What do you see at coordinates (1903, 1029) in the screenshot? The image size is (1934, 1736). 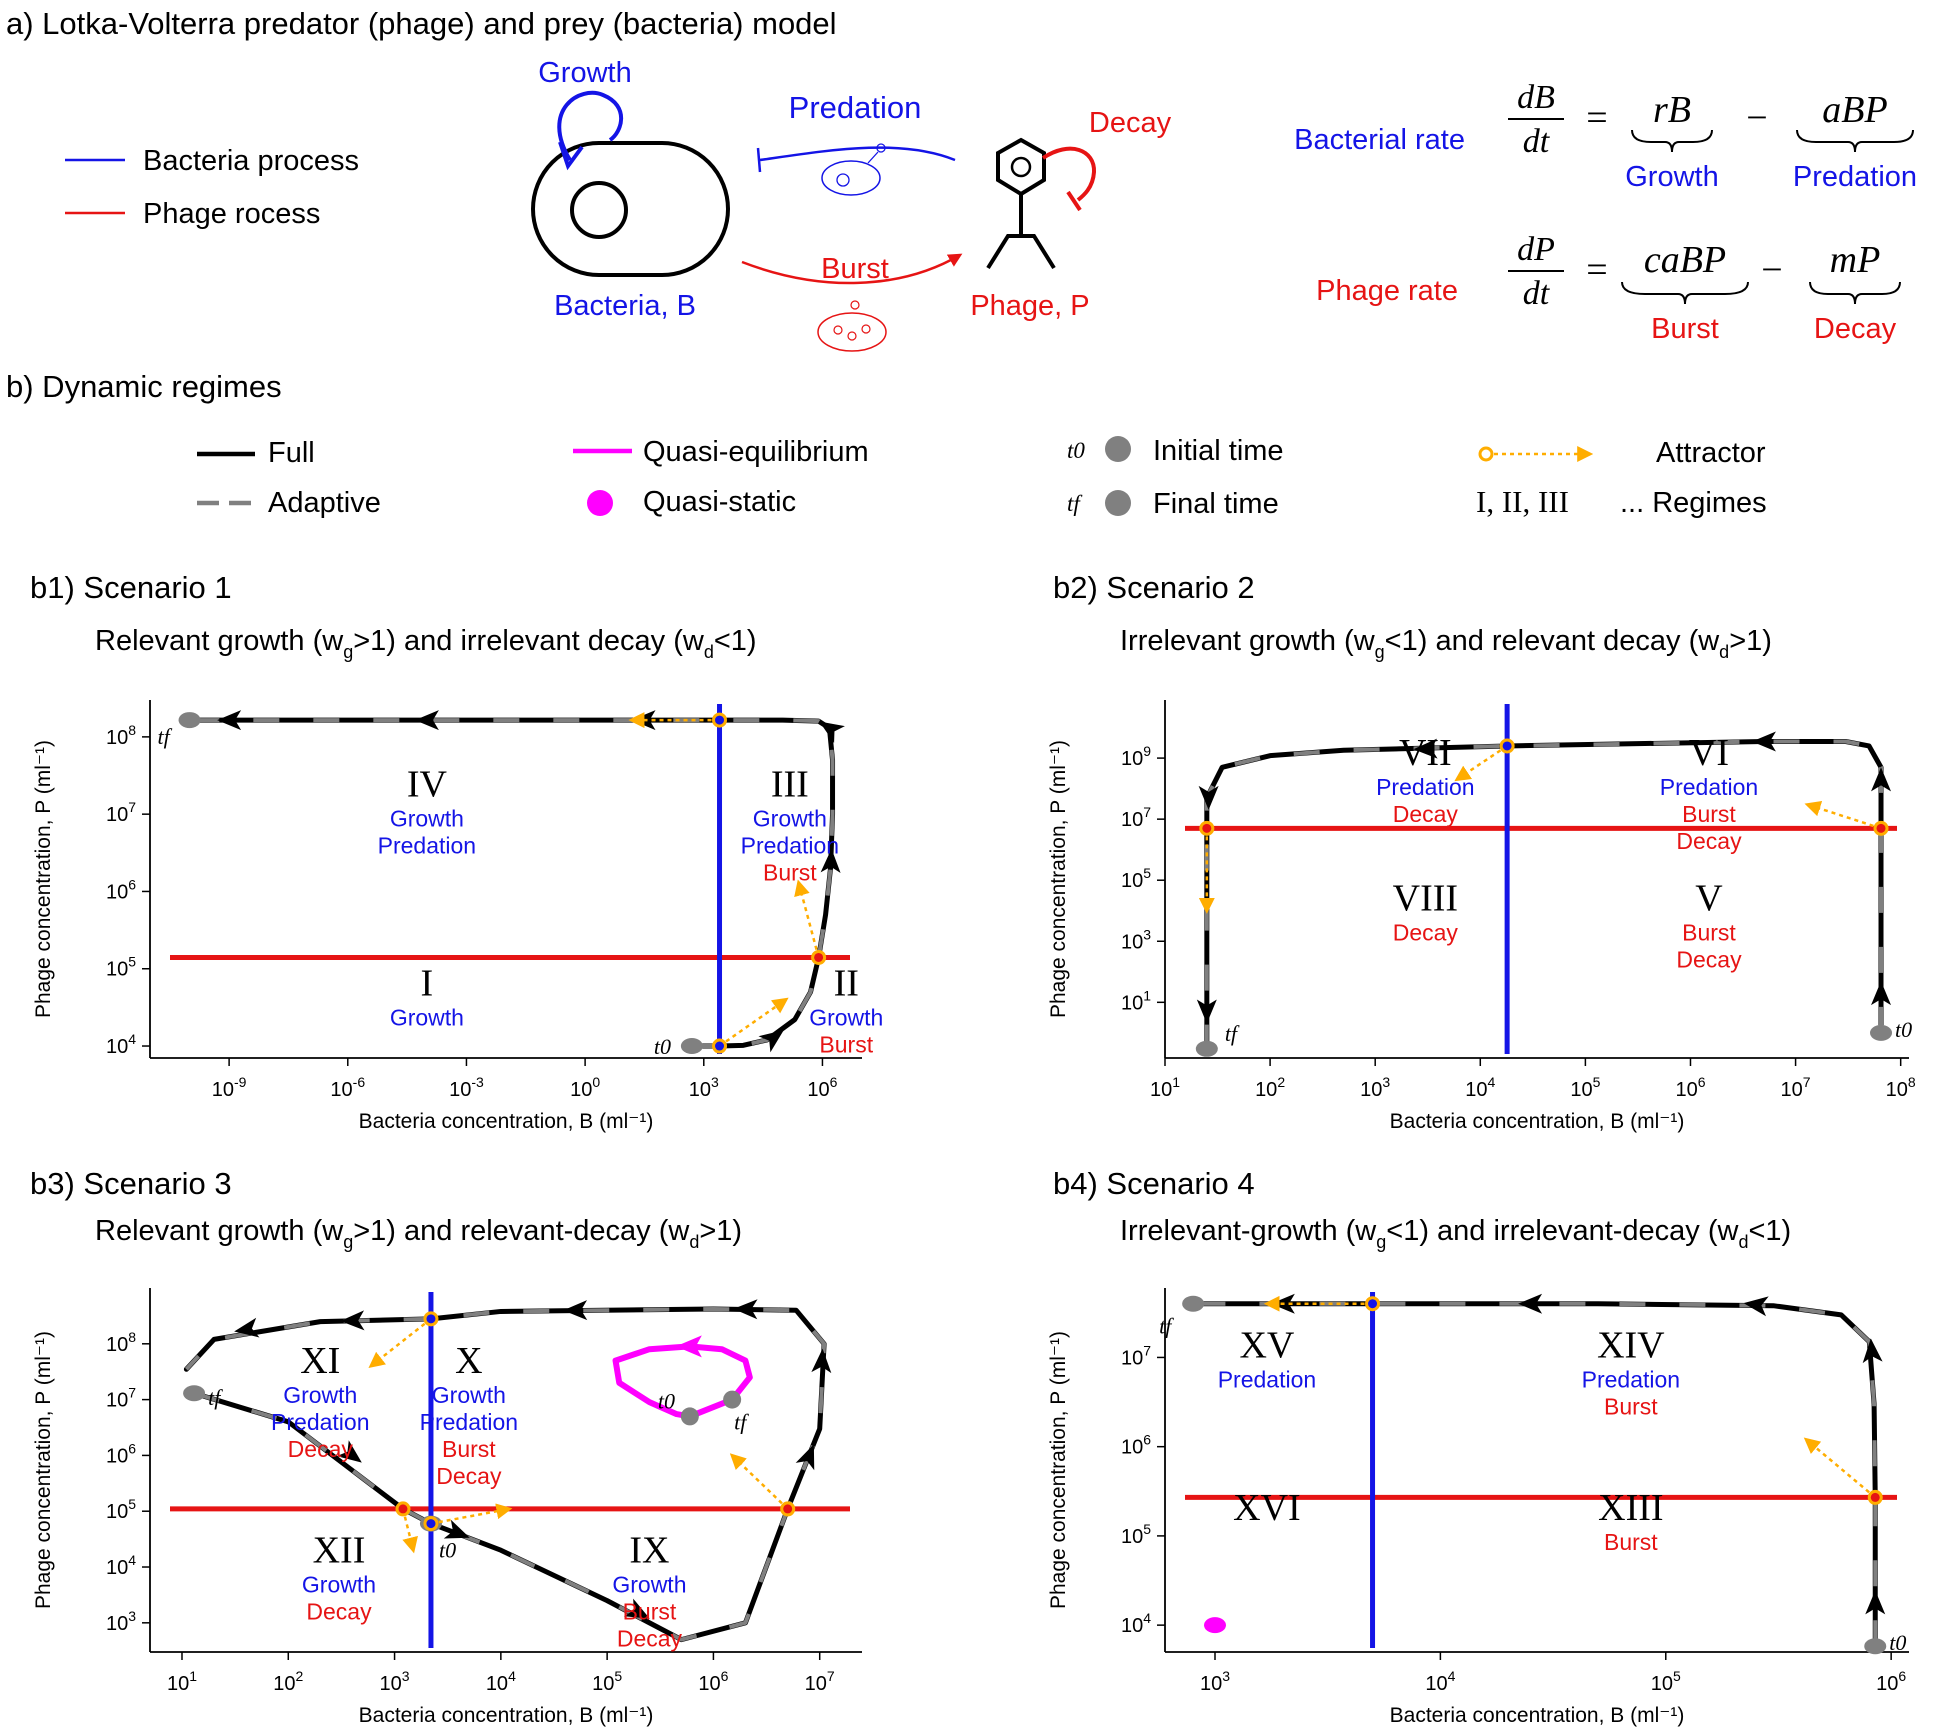 I see `b2-t0-label: t0` at bounding box center [1903, 1029].